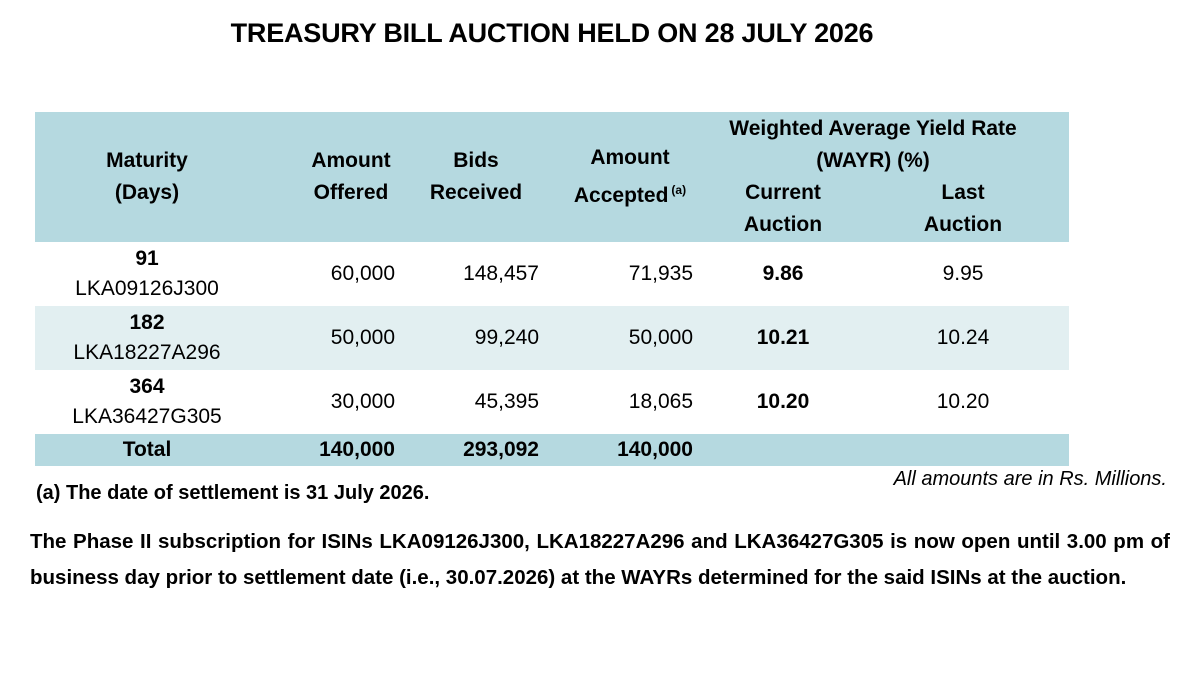  I want to click on header-current-auction: Current Auction, so click(783, 208).